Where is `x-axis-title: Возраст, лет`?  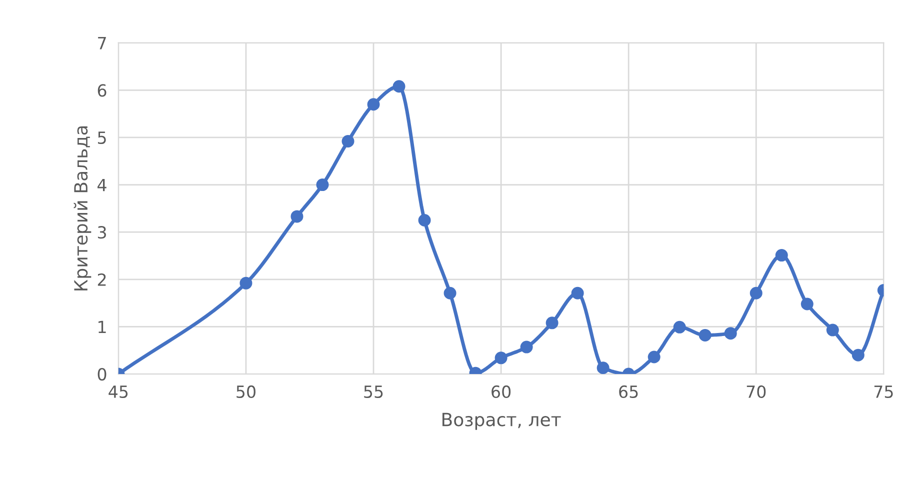
x-axis-title: Возраст, лет is located at coordinates (501, 421).